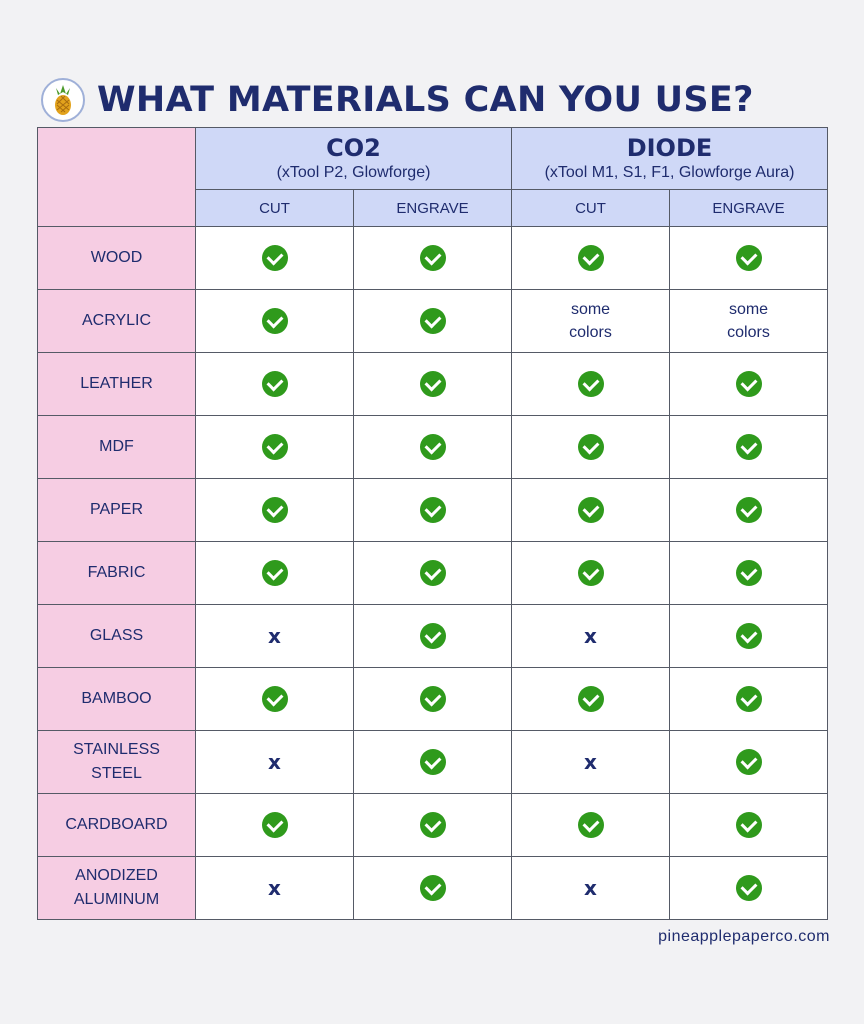 This screenshot has width=864, height=1024. What do you see at coordinates (432, 321) in the screenshot?
I see `table-row: ACRYLIC some colors some colors` at bounding box center [432, 321].